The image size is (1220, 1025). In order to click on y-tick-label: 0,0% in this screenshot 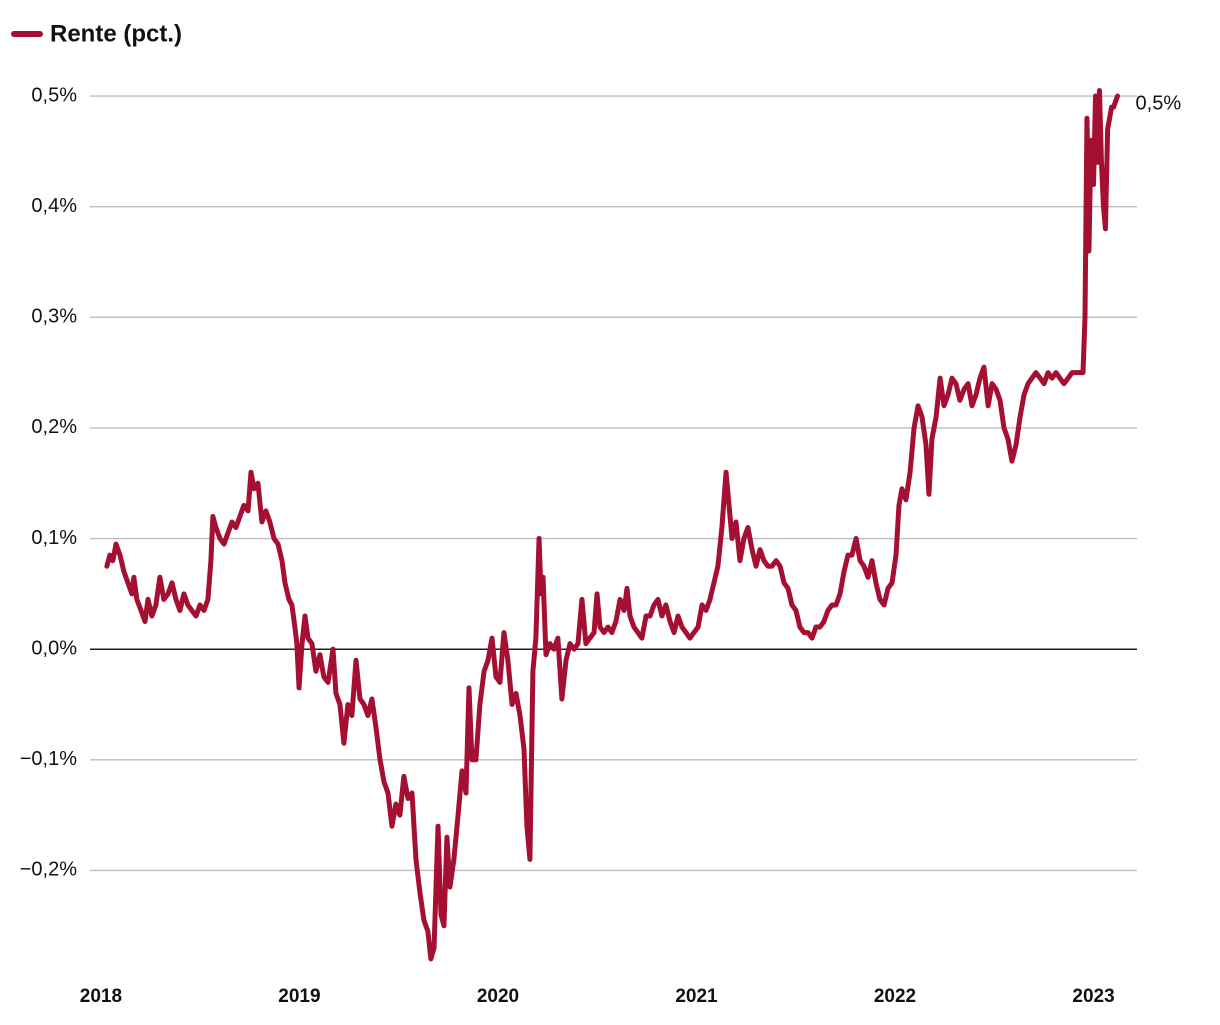, I will do `click(54, 648)`.